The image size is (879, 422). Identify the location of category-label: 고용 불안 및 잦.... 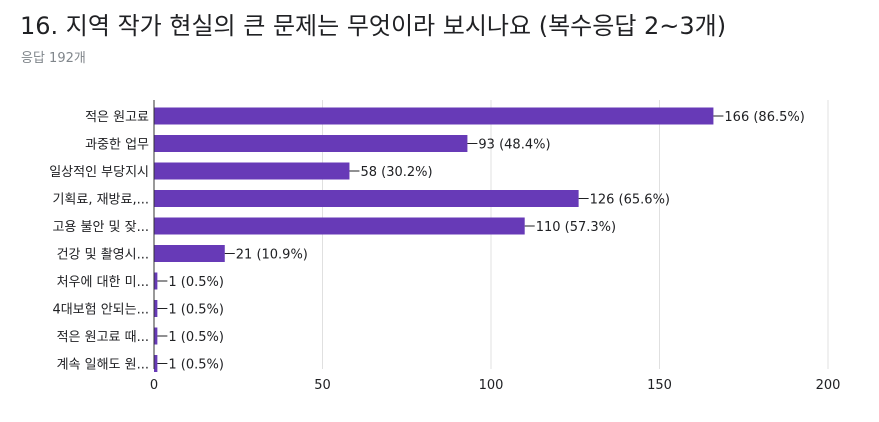
(100, 227).